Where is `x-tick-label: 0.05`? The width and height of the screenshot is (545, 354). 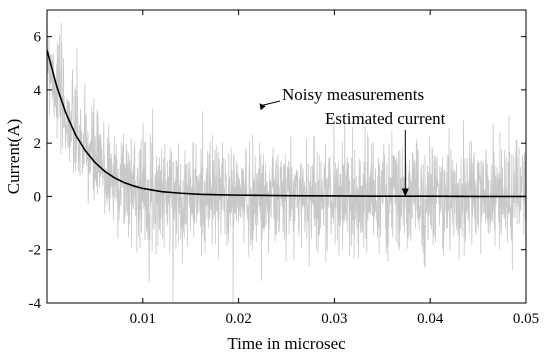 x-tick-label: 0.05 is located at coordinates (526, 319).